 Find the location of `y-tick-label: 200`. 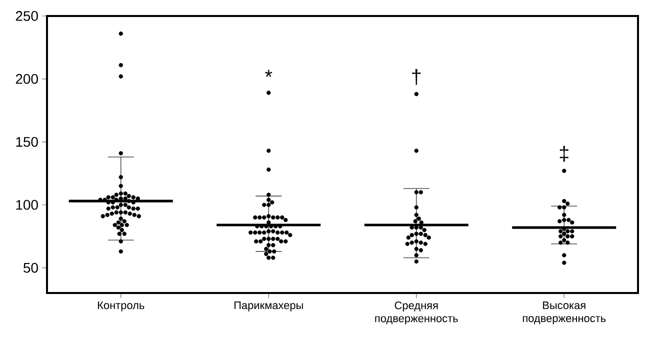

y-tick-label: 200 is located at coordinates (27, 79).